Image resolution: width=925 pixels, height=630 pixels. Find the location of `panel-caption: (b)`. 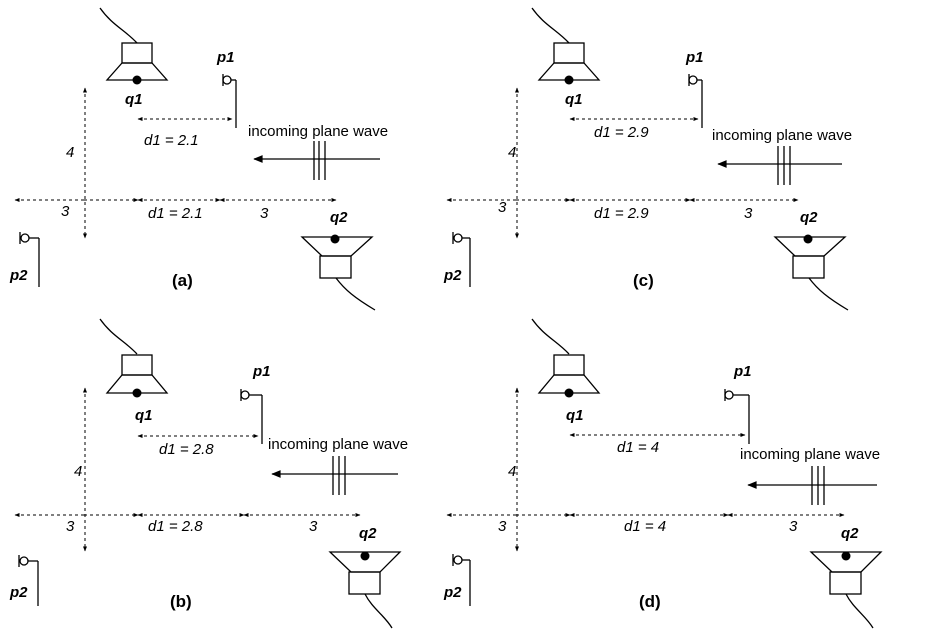

panel-caption: (b) is located at coordinates (181, 601).